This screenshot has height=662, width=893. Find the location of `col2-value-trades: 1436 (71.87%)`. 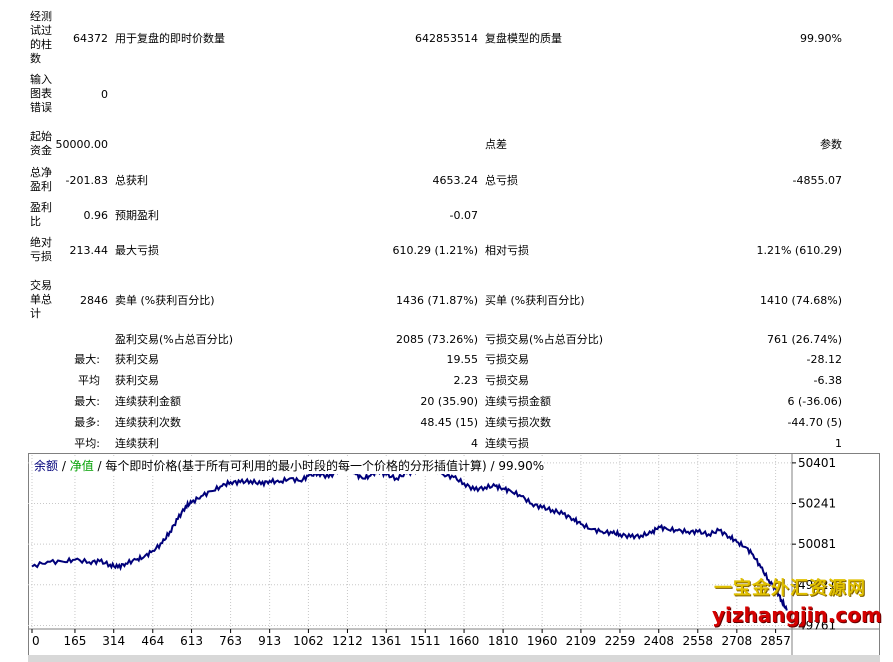

col2-value-trades: 1436 (71.87%) is located at coordinates (436, 300).